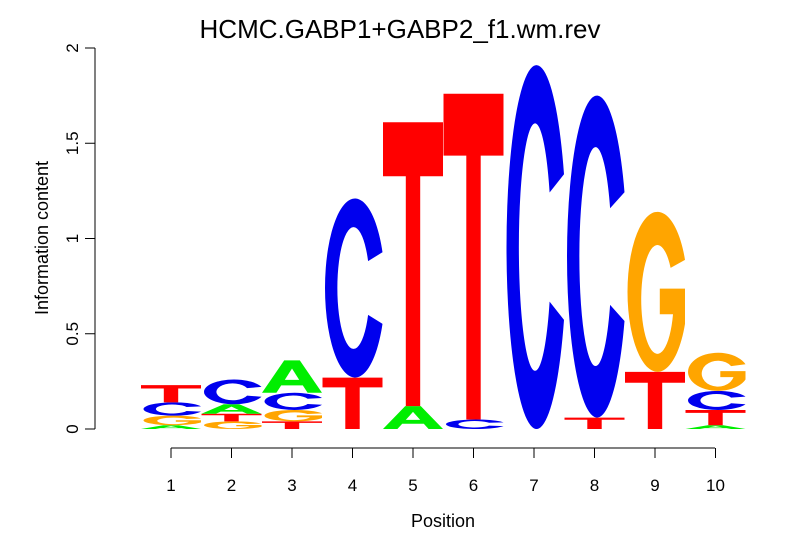 Image resolution: width=806 pixels, height=559 pixels. Describe the element at coordinates (170, 485) in the screenshot. I see `x-tick-label: 1` at that location.